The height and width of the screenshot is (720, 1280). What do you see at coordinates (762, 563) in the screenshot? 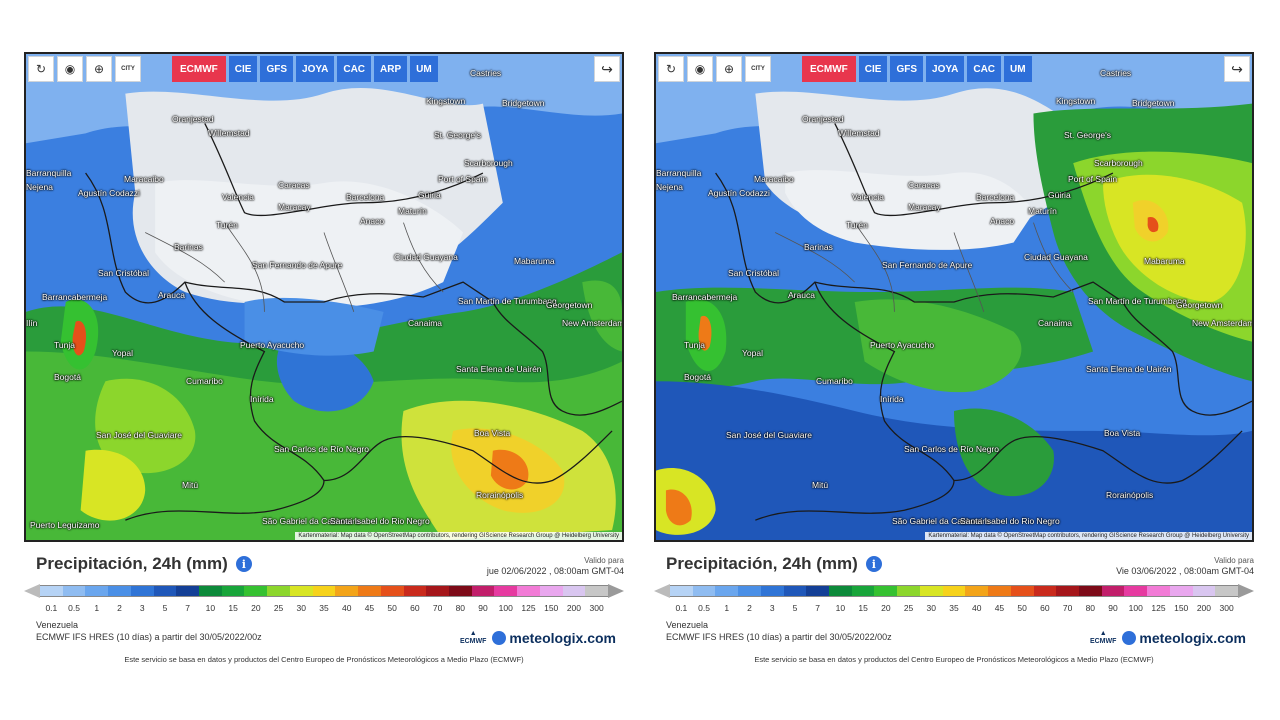
I see `legend-title-text: Precipitación, 24h (mm)` at bounding box center [762, 563].